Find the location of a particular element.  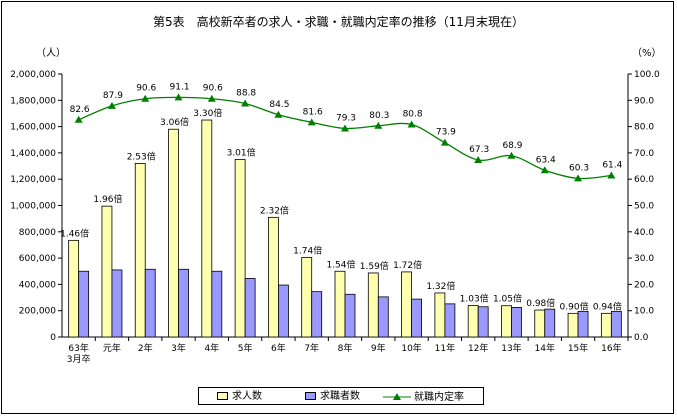

rate-label: 88.8 is located at coordinates (246, 93).